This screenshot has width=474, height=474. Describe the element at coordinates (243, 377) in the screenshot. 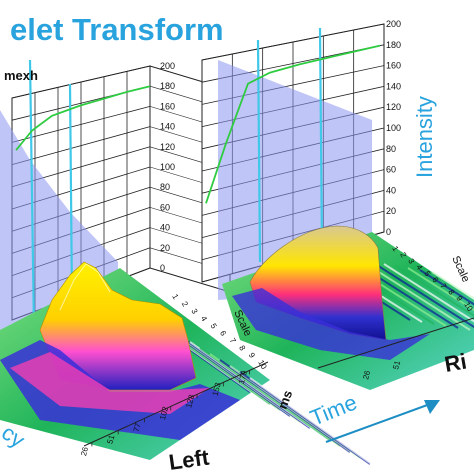

I see `left-x-tick-label: 179` at that location.